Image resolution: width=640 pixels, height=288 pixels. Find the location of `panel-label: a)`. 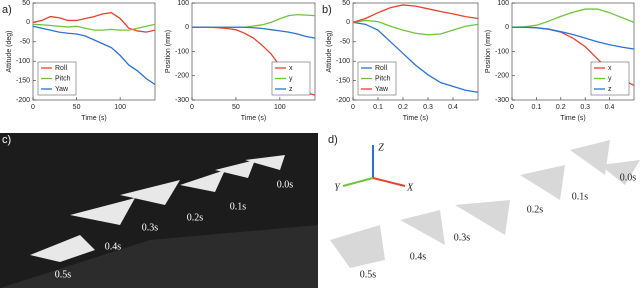

panel-label: a) is located at coordinates (7, 10).